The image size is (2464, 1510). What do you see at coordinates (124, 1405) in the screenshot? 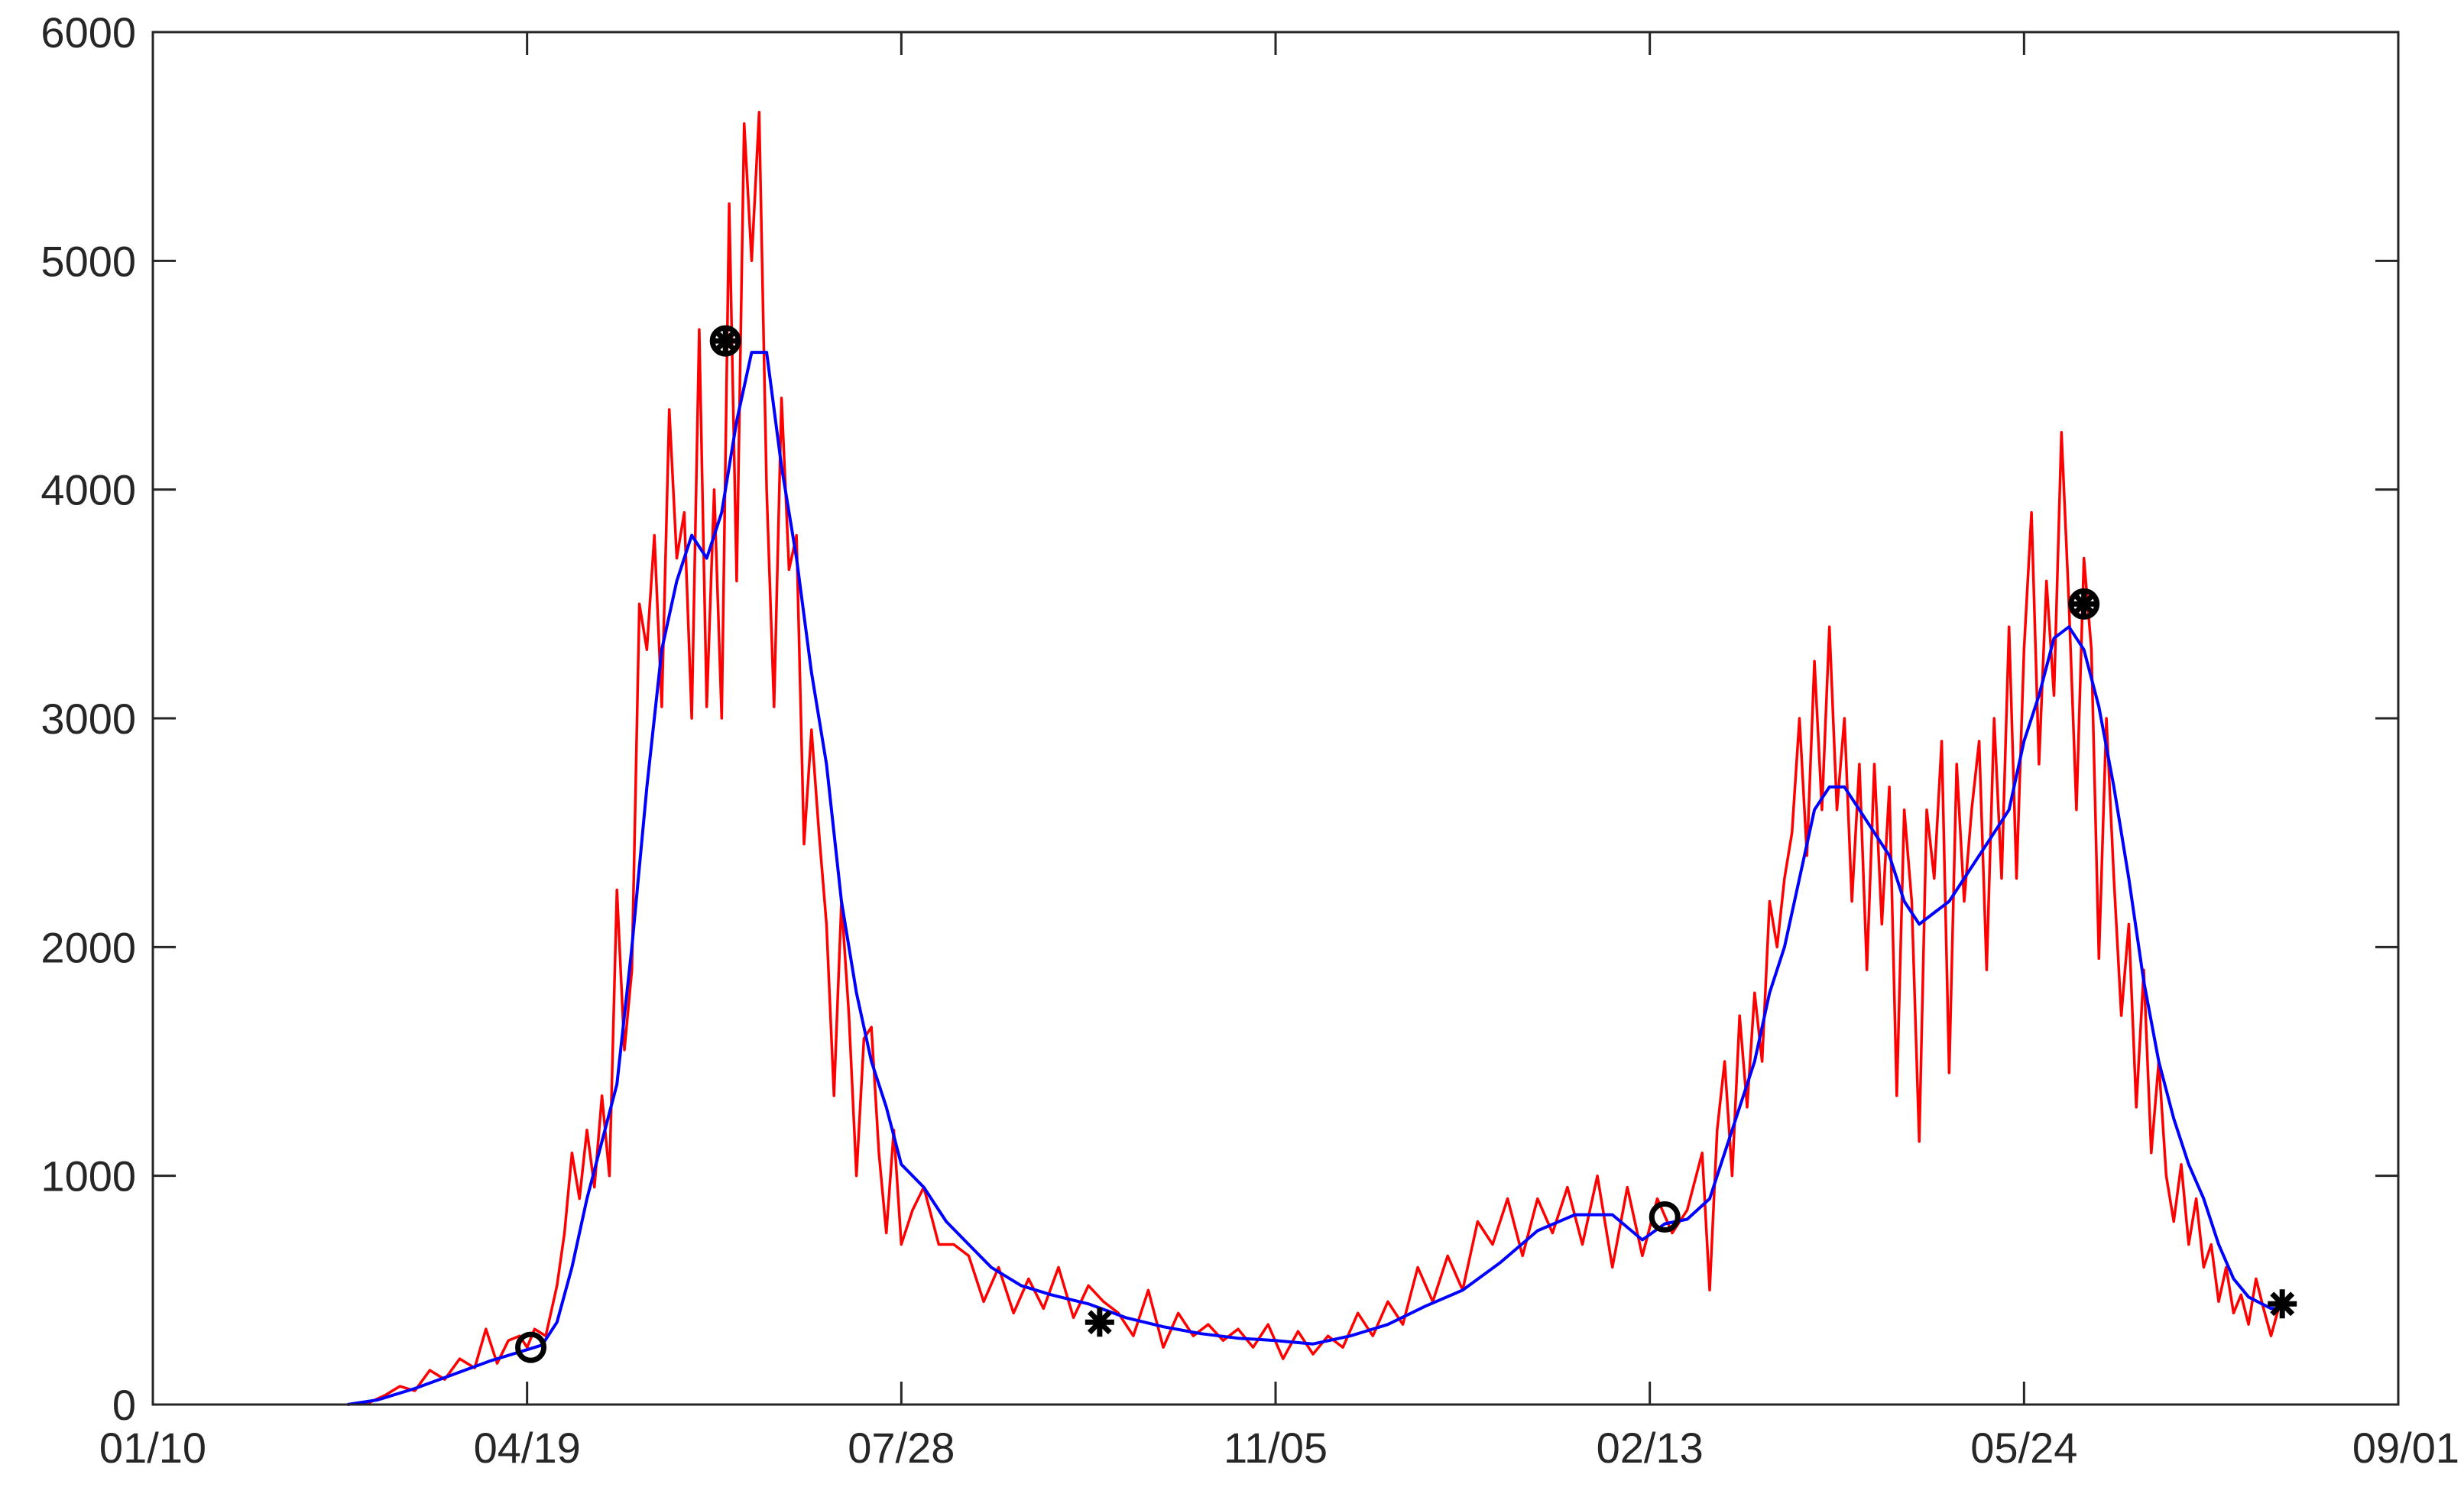
I see `y-tick-label: 0` at bounding box center [124, 1405].